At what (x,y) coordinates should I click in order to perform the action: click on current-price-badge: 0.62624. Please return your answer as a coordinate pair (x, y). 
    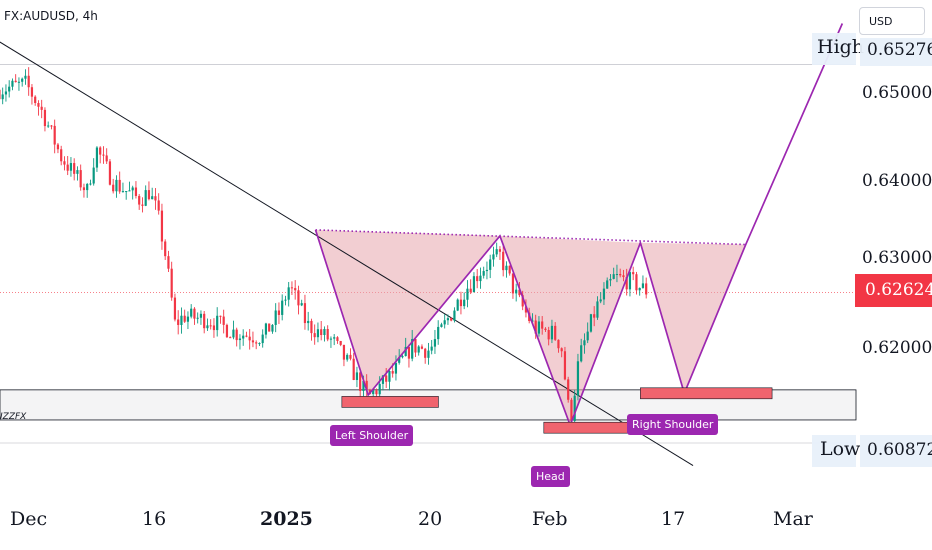
    Looking at the image, I should click on (893, 290).